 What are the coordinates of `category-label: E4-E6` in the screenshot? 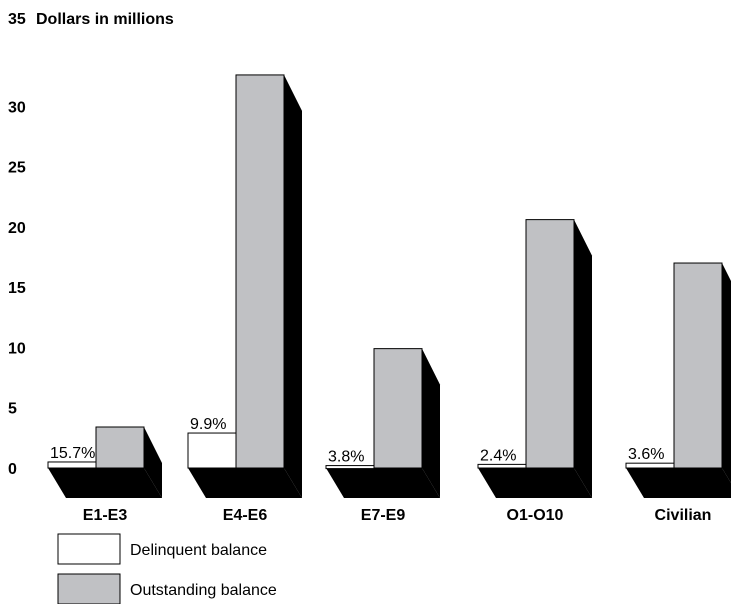 It's located at (245, 515).